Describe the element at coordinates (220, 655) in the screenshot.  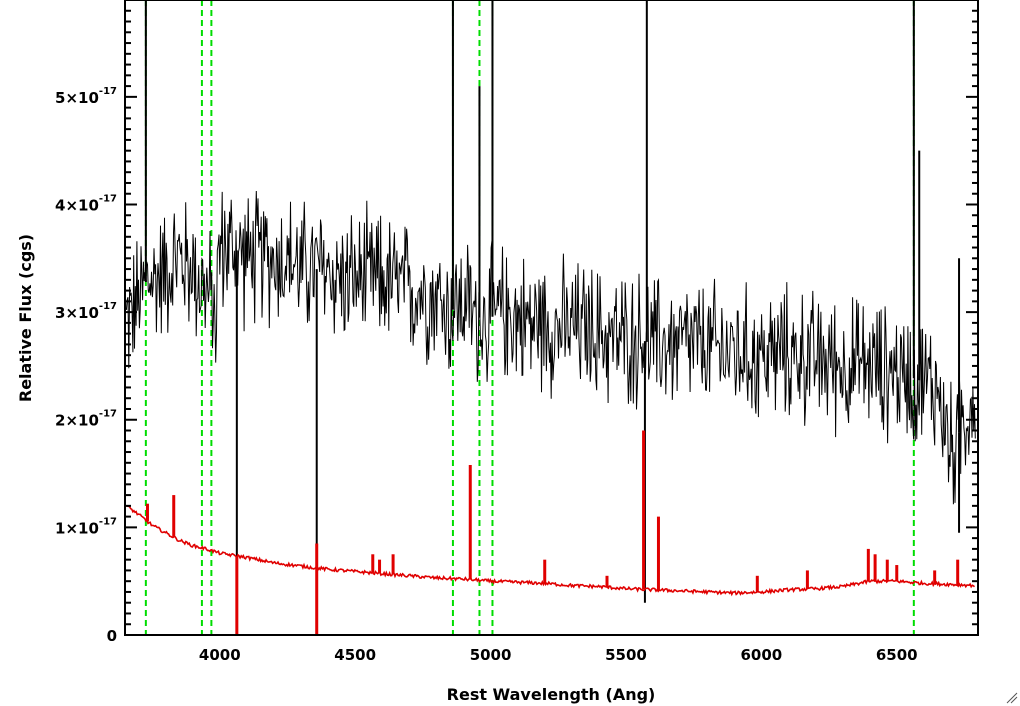
I see `x-tick-label: 4000` at that location.